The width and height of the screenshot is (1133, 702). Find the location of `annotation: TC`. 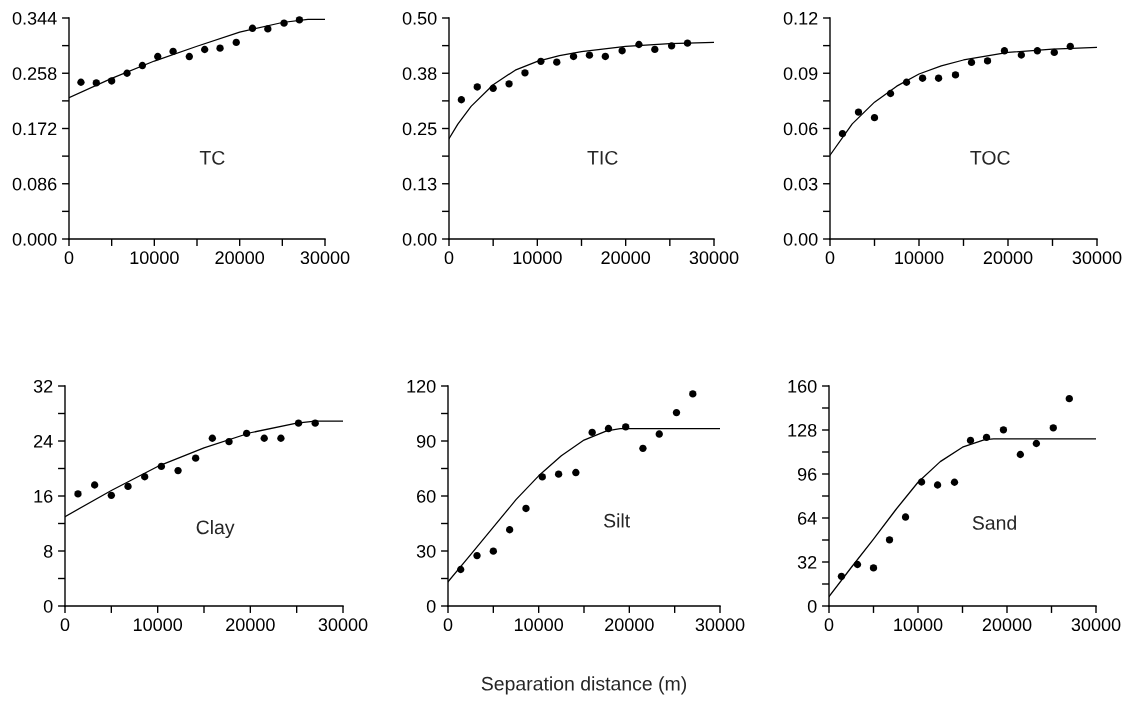

annotation: TC is located at coordinates (212, 157).